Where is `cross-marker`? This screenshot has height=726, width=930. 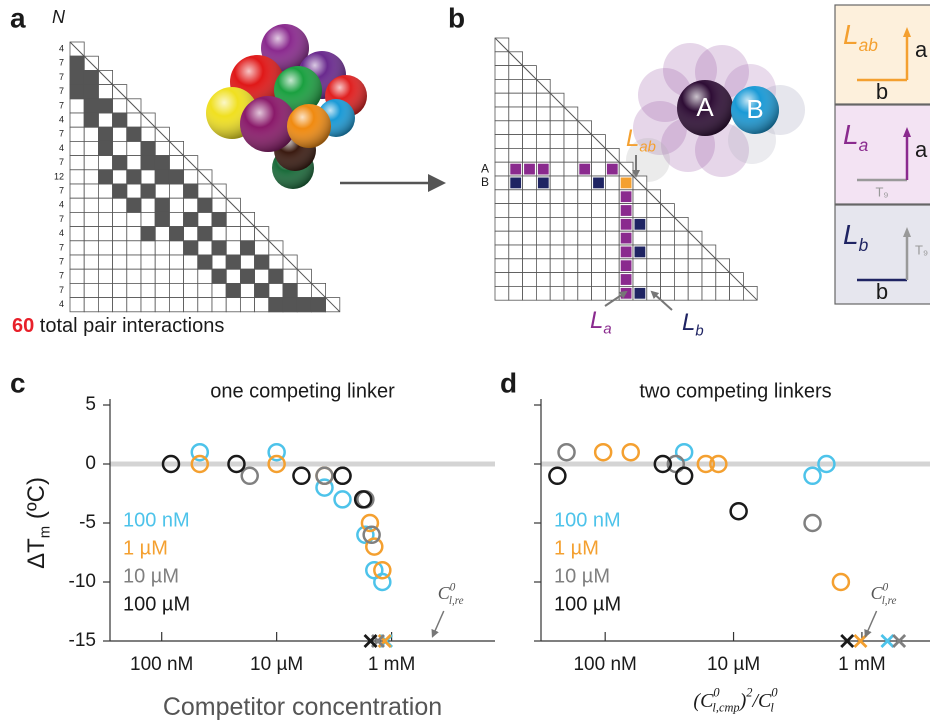
cross-marker is located at coordinates (370, 641).